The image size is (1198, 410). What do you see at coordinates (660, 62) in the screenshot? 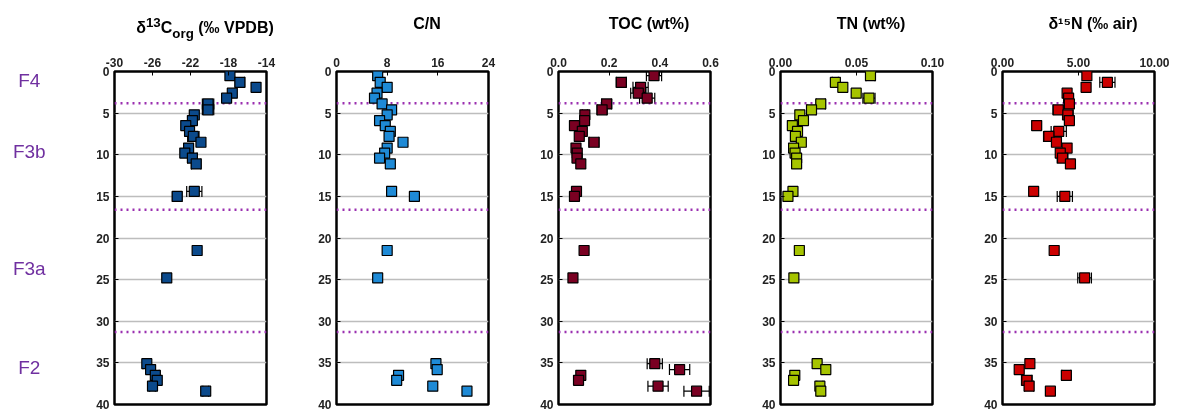
I see `x-tick-label: 0.4` at bounding box center [660, 62].